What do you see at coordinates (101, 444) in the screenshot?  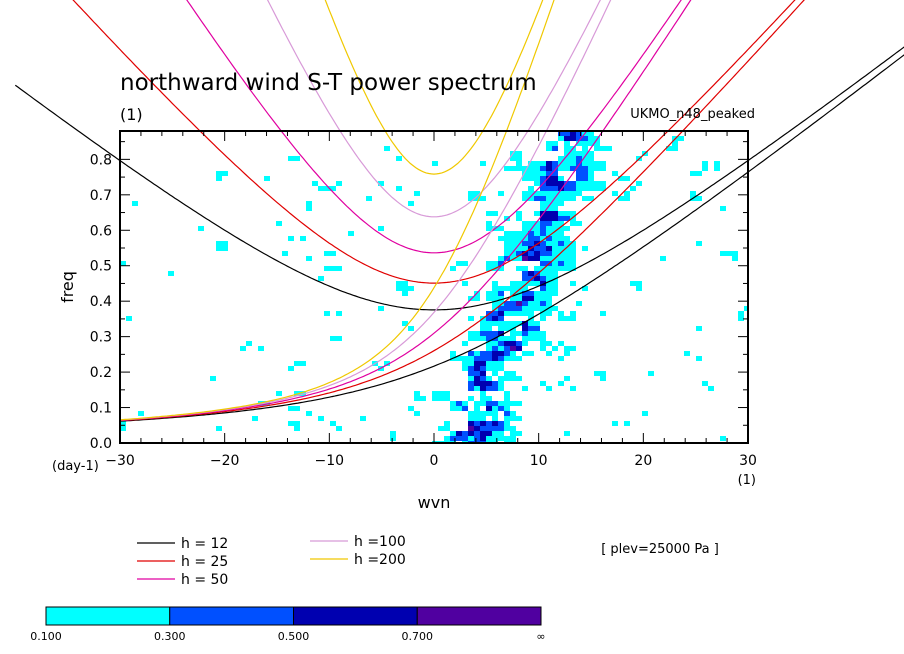 I see `y-tick-label: 0.0` at bounding box center [101, 444].